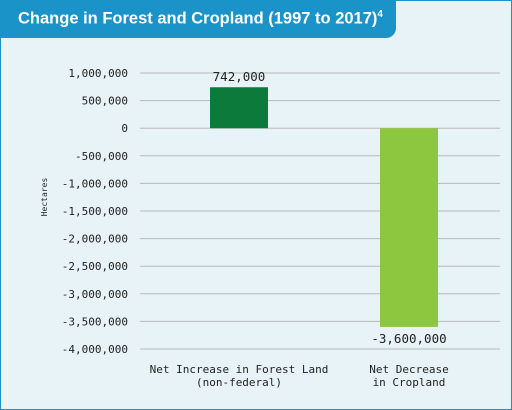  What do you see at coordinates (408, 369) in the screenshot?
I see `x-category-label: Net Decrease` at bounding box center [408, 369].